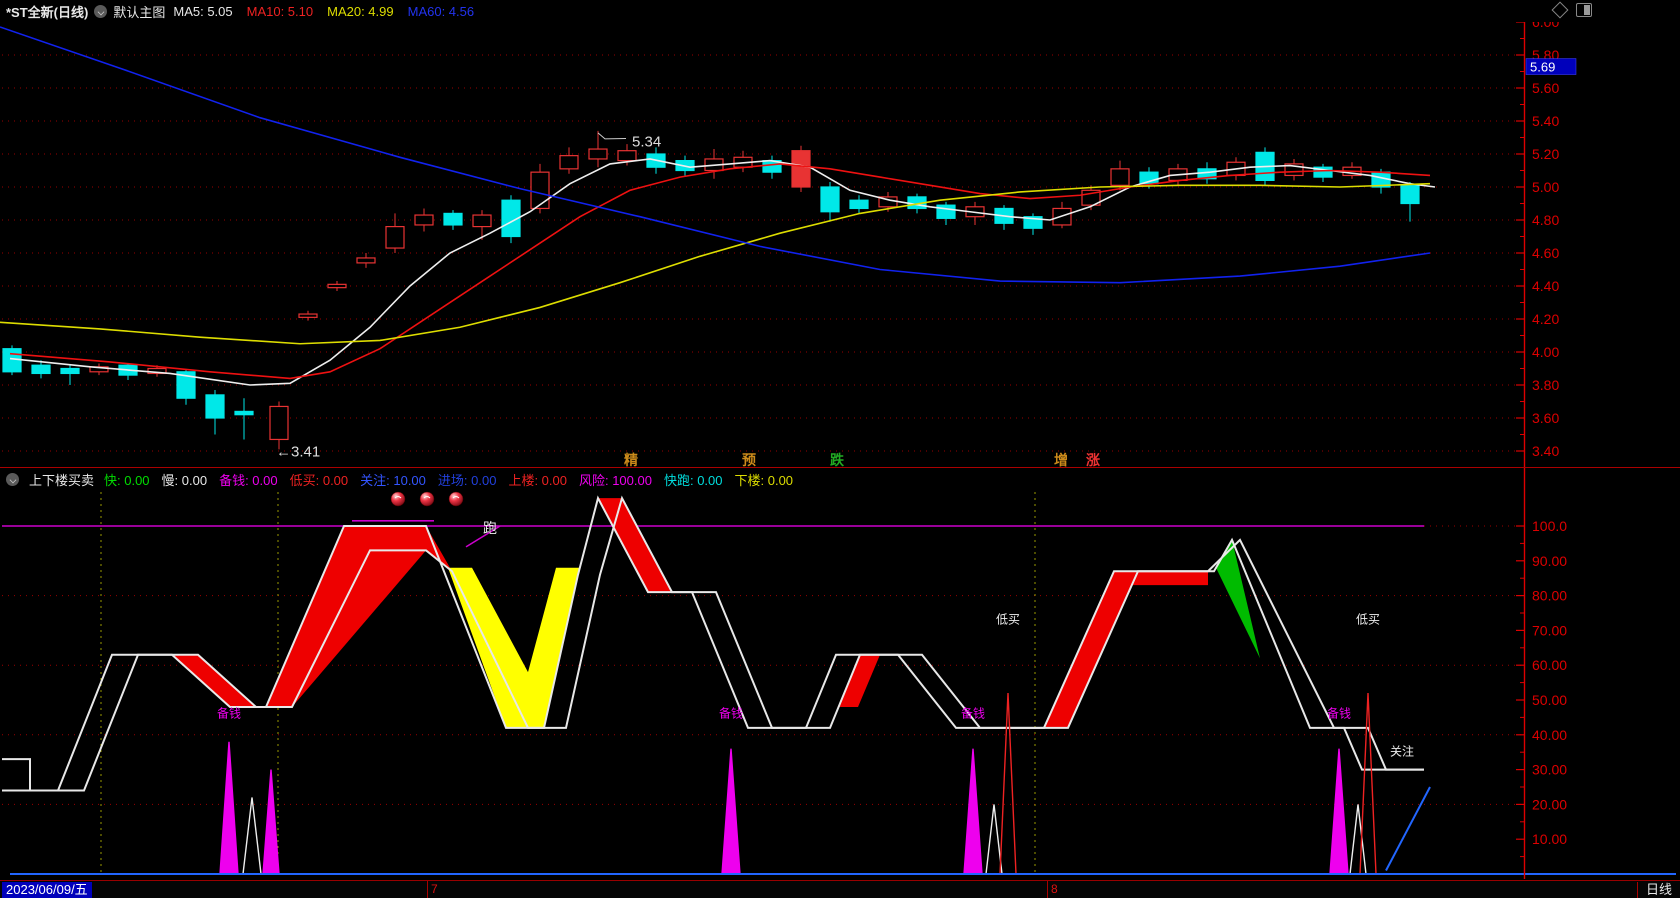  Describe the element at coordinates (612, 136) in the screenshot. I see `annotation-pointer` at that location.